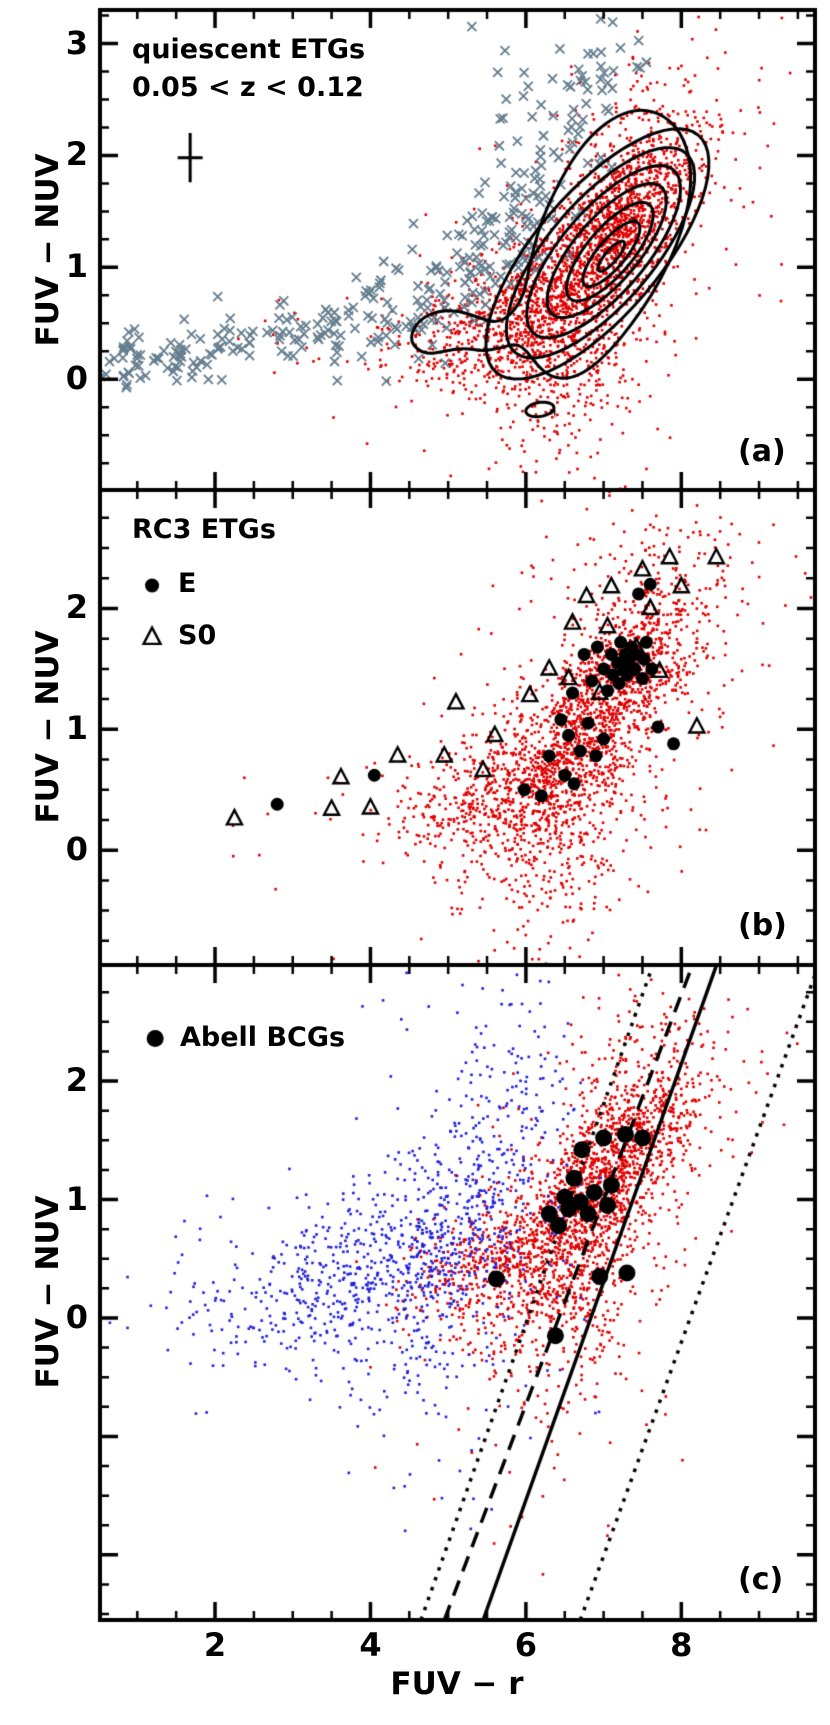 This screenshot has height=1725, width=830. What do you see at coordinates (762, 451) in the screenshot?
I see `panel-a-label: (a)` at bounding box center [762, 451].